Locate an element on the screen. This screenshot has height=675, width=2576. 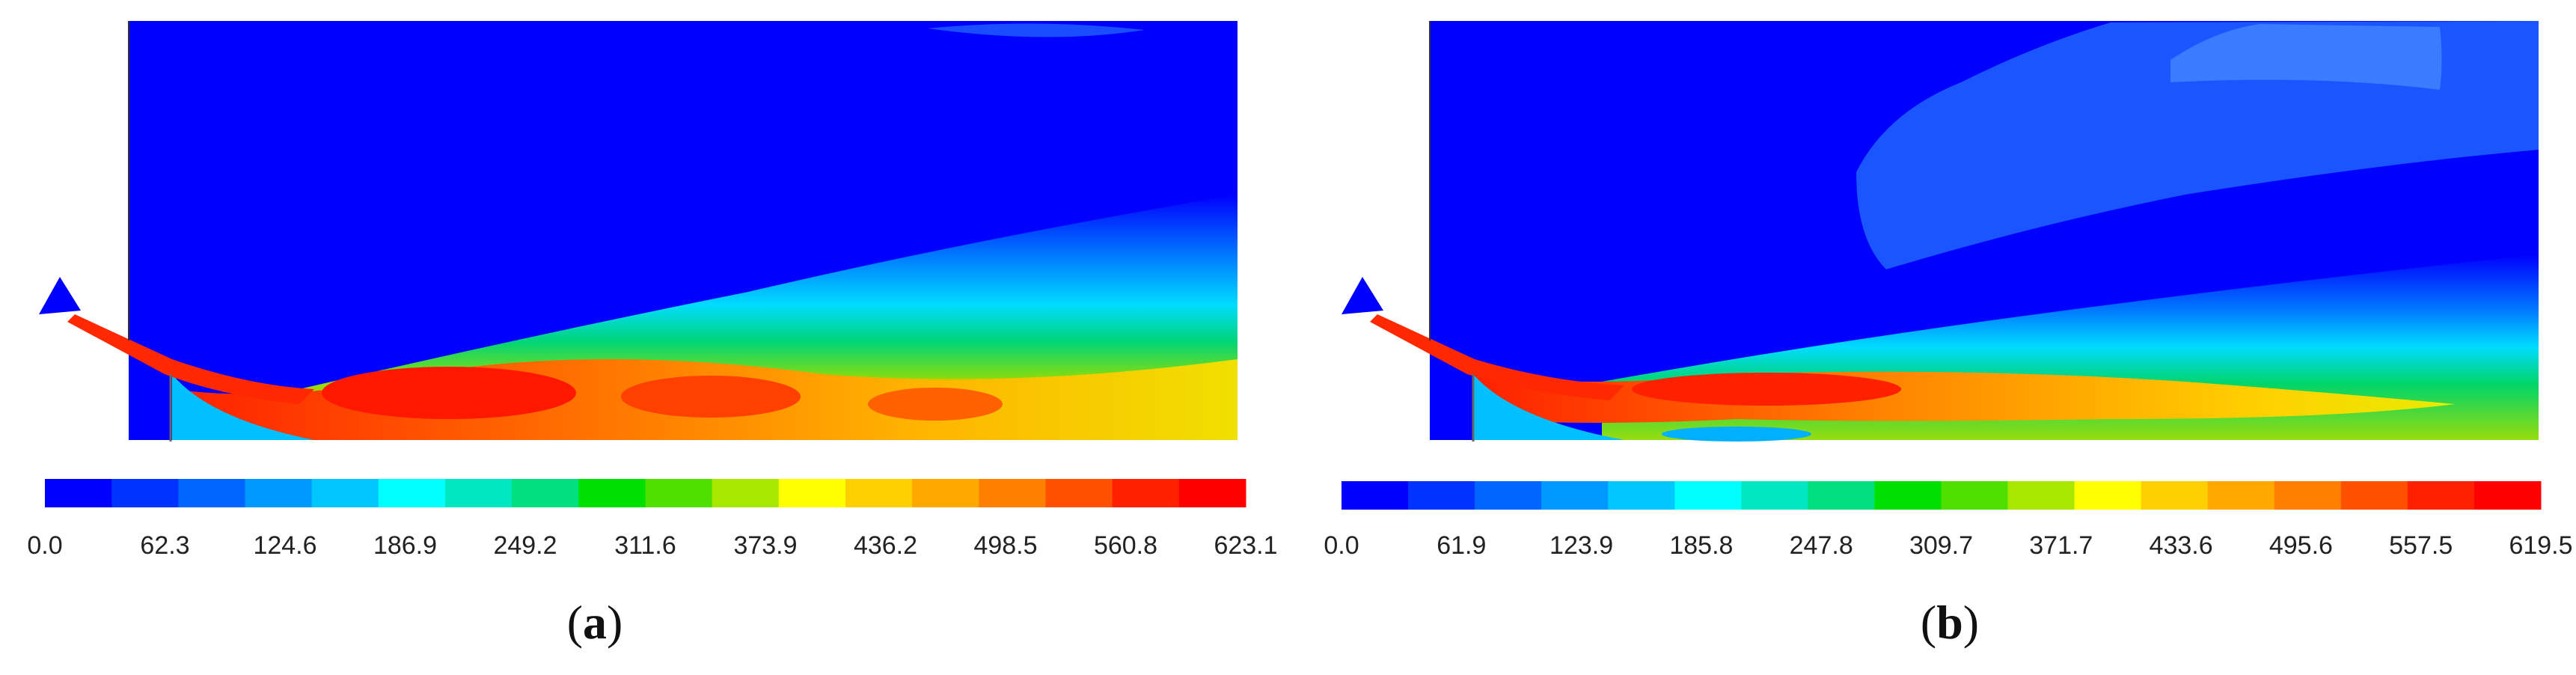
colorbar-tick-label: 309.7 is located at coordinates (1942, 545).